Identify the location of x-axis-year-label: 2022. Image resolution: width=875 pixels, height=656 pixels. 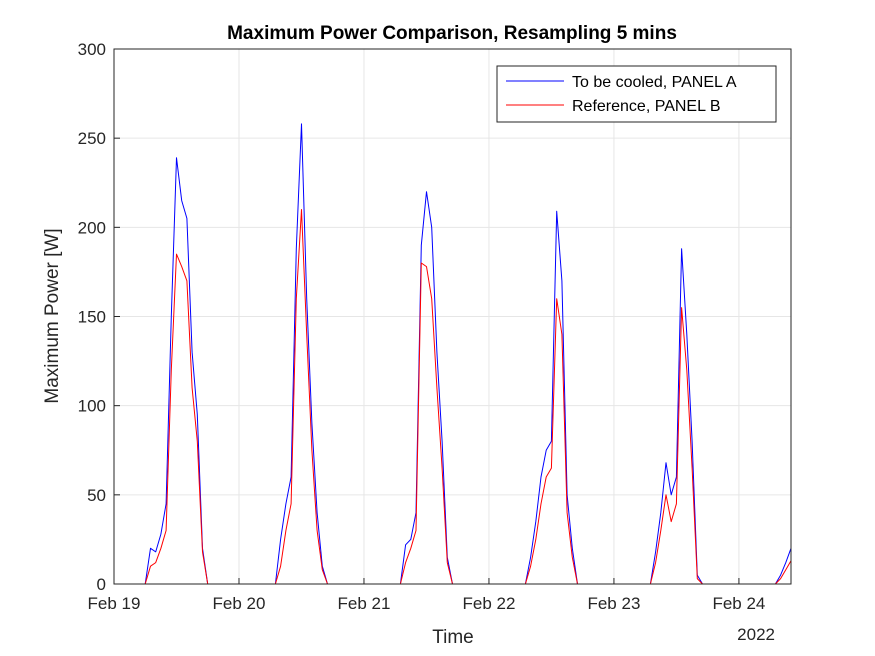
(756, 634).